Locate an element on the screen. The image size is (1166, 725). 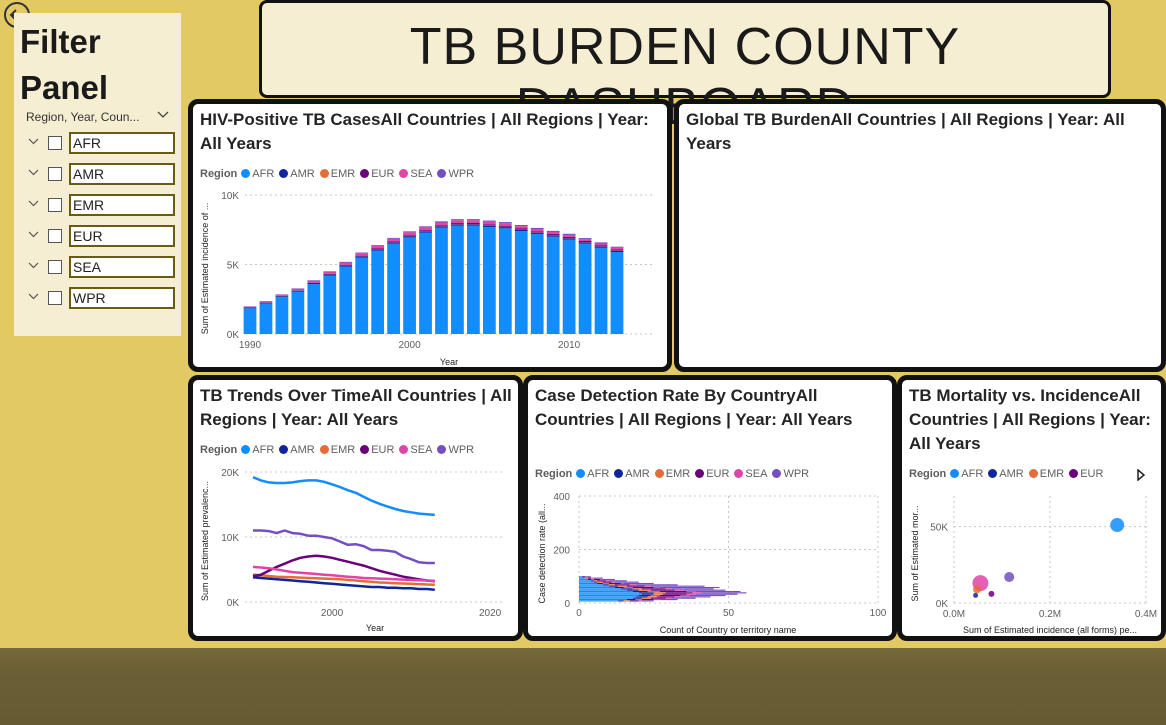
scatter-point-afr is located at coordinates (1117, 525).